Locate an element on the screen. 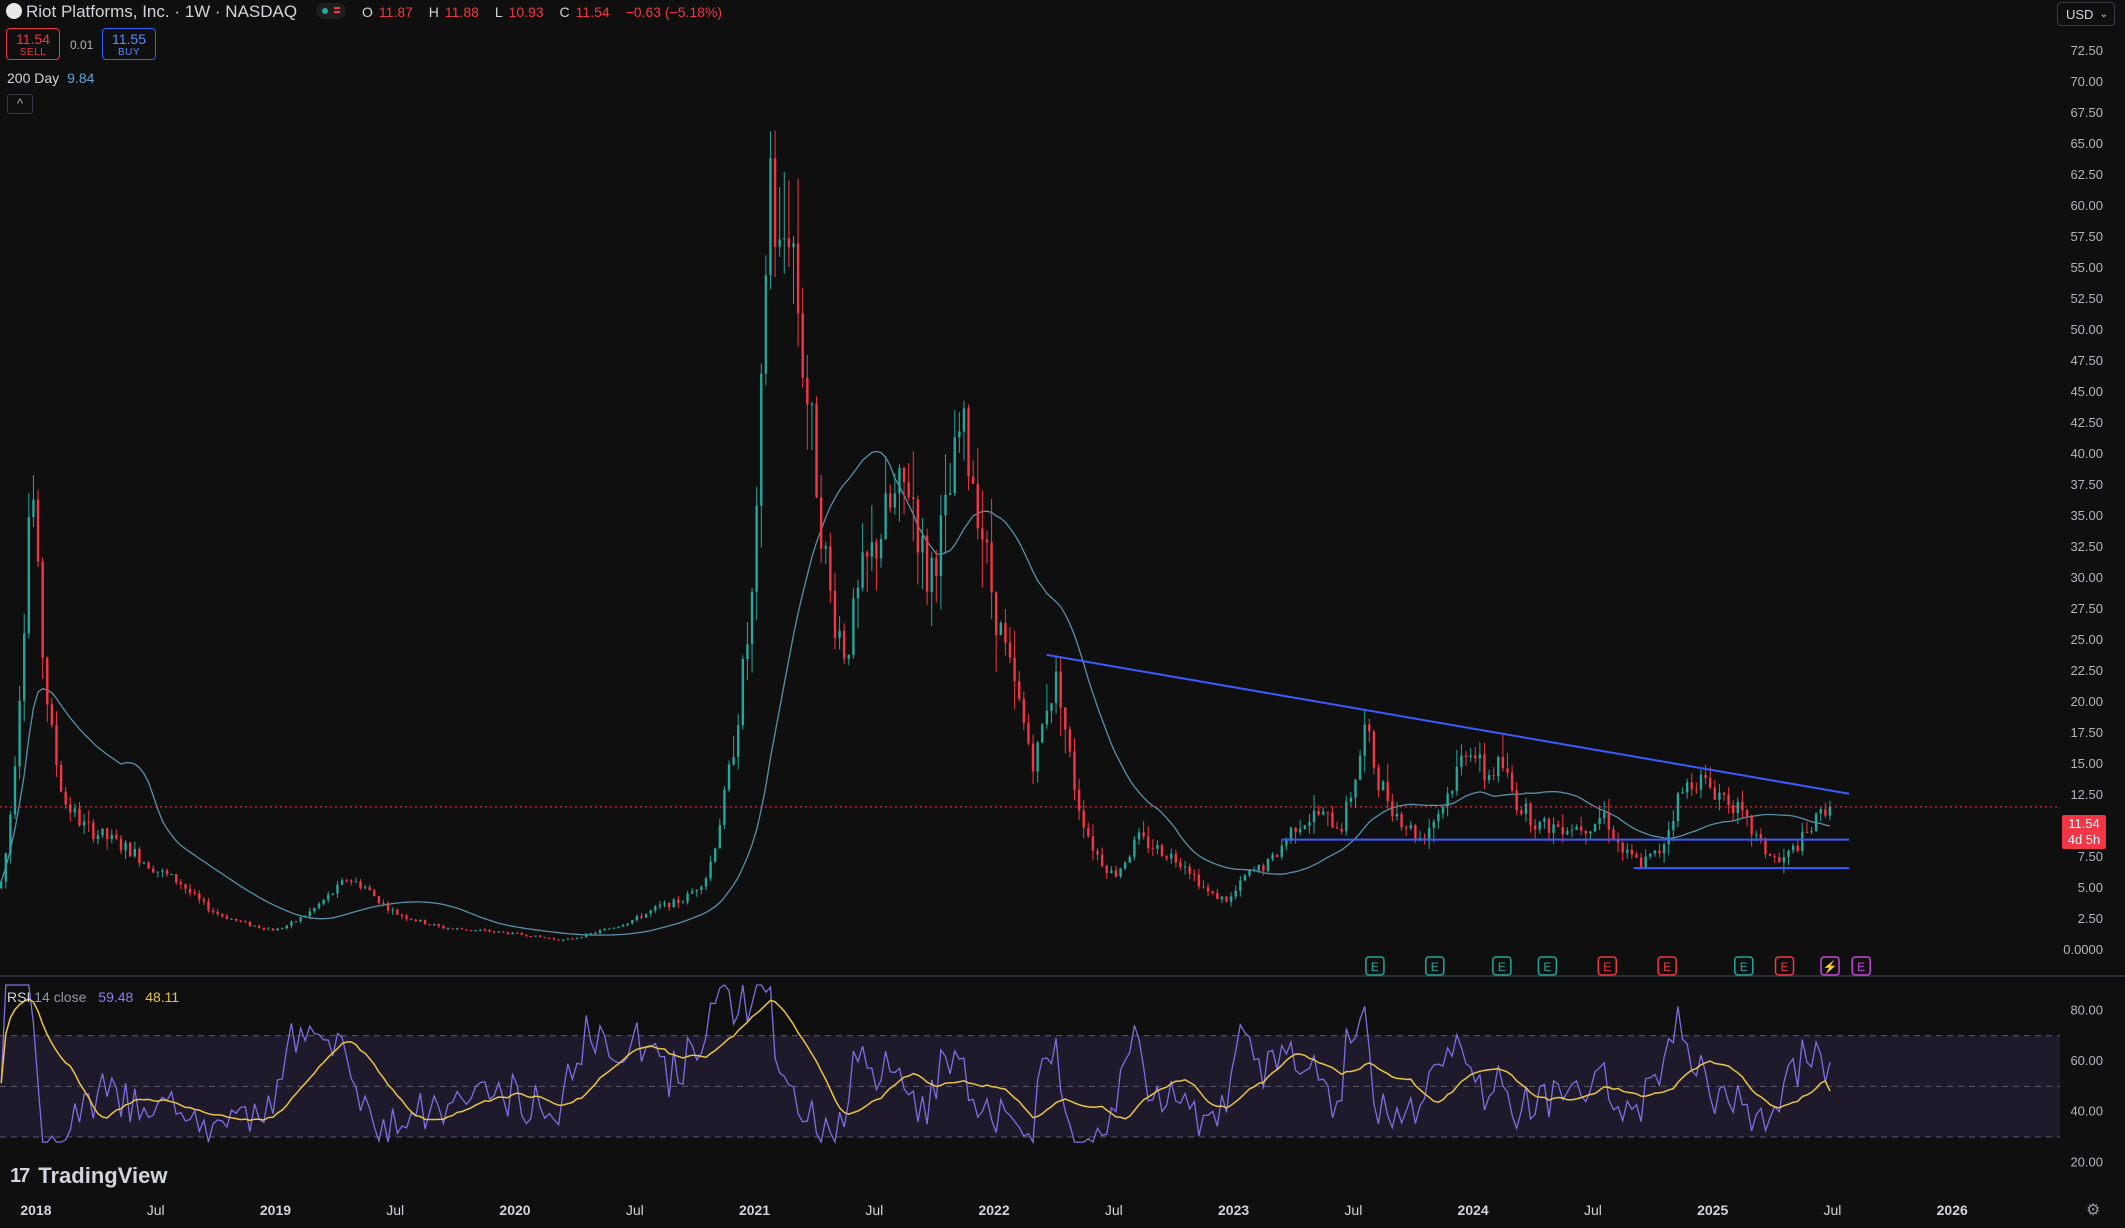 The width and height of the screenshot is (2125, 1228). time-tick-label: Jul is located at coordinates (1114, 1210).